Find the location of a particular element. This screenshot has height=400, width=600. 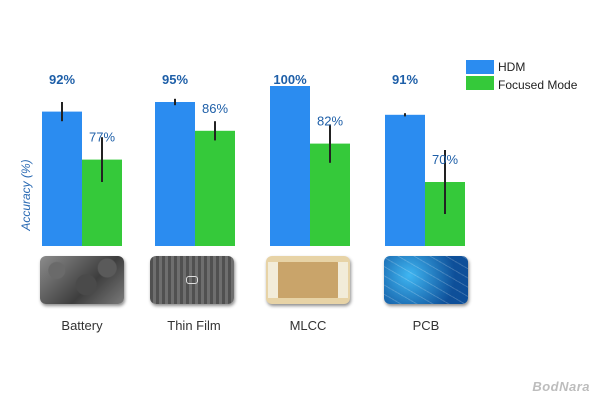

data-label-focused-mode-thin-film: 86% is located at coordinates (215, 108).